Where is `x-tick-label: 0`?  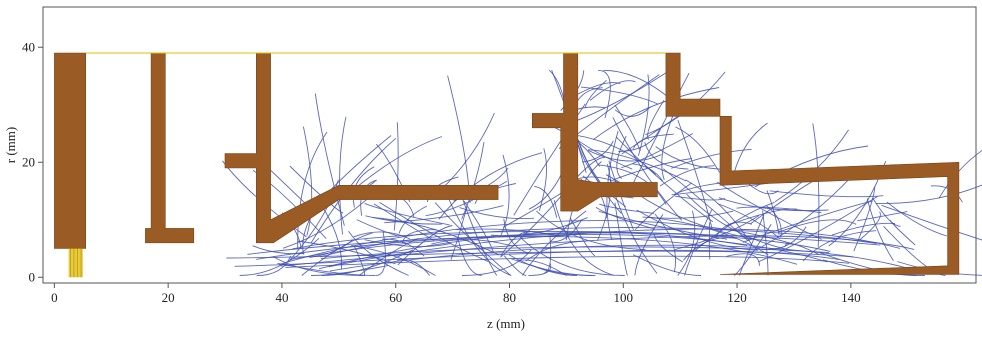 x-tick-label: 0 is located at coordinates (54, 297).